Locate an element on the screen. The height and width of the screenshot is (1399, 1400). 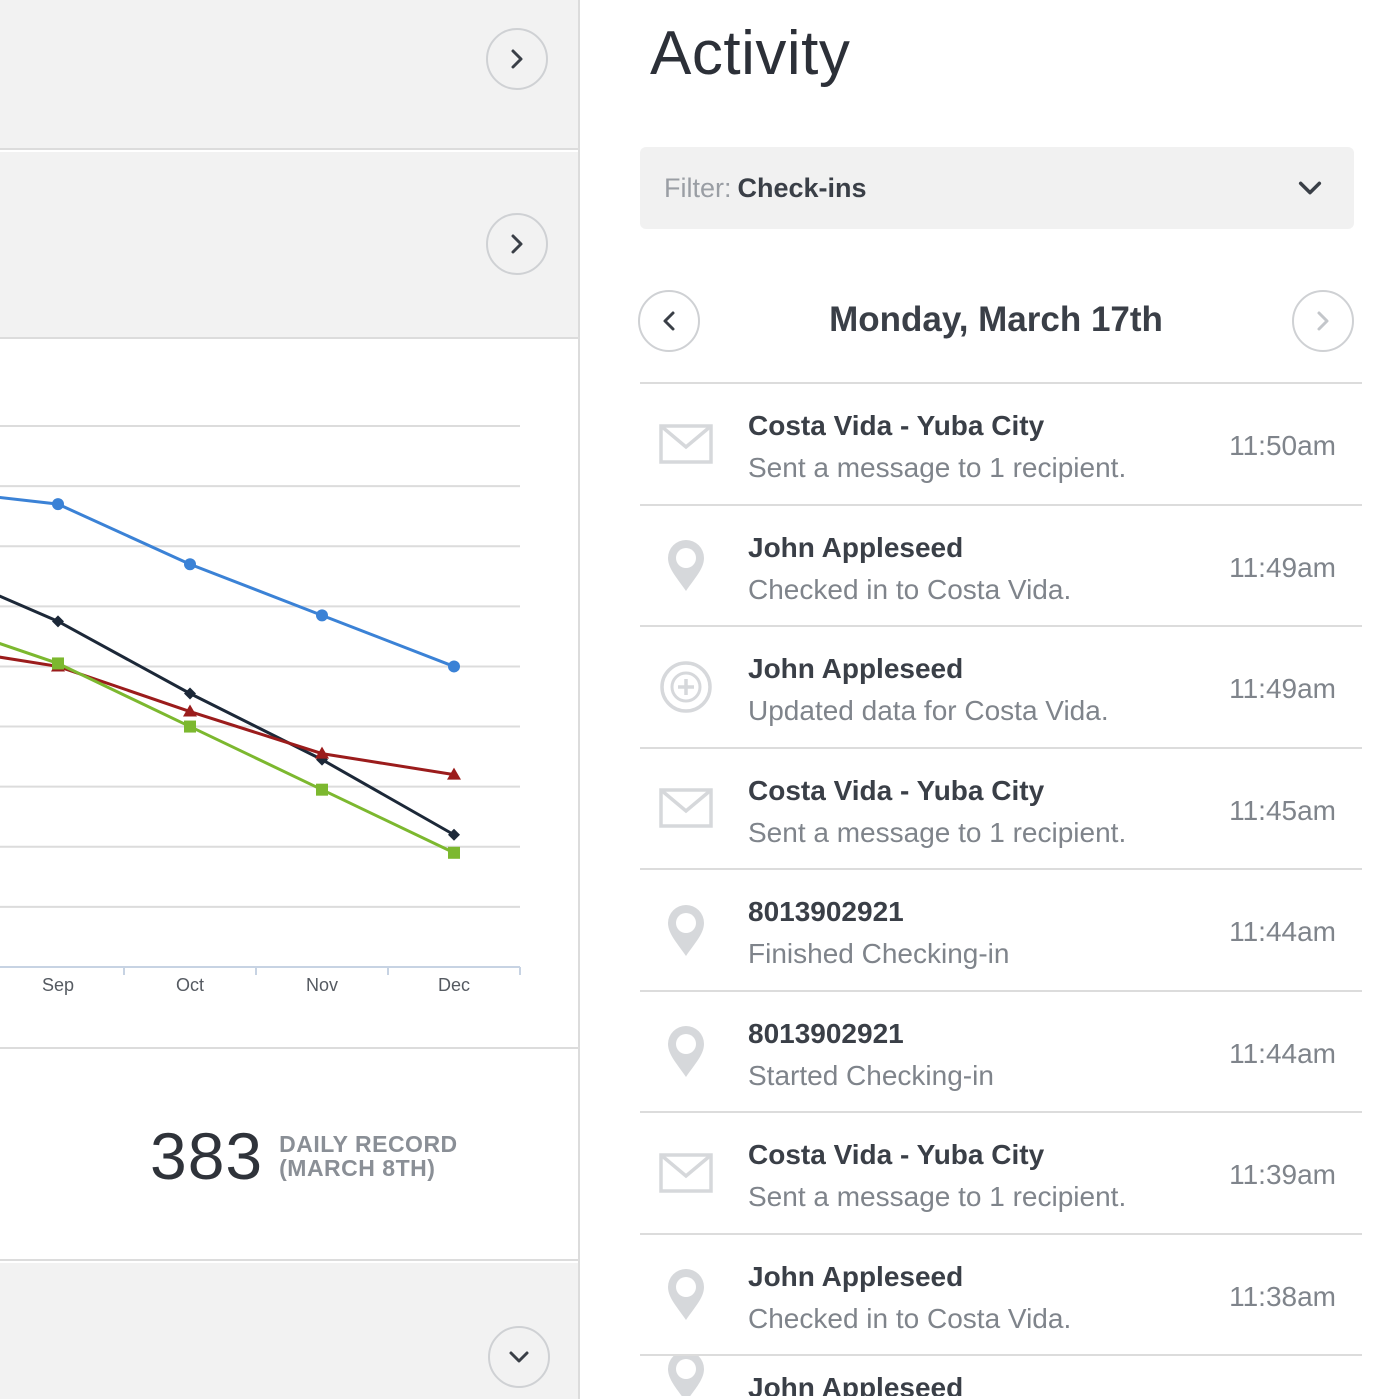
record-value: 383 is located at coordinates (207, 1156).